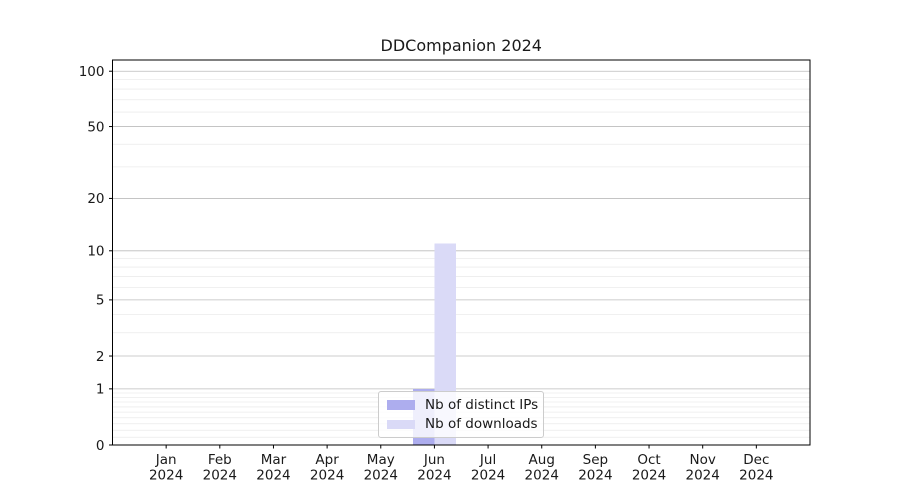 The height and width of the screenshot is (500, 900). What do you see at coordinates (595, 460) in the screenshot?
I see `x-tick-label-month: Sep` at bounding box center [595, 460].